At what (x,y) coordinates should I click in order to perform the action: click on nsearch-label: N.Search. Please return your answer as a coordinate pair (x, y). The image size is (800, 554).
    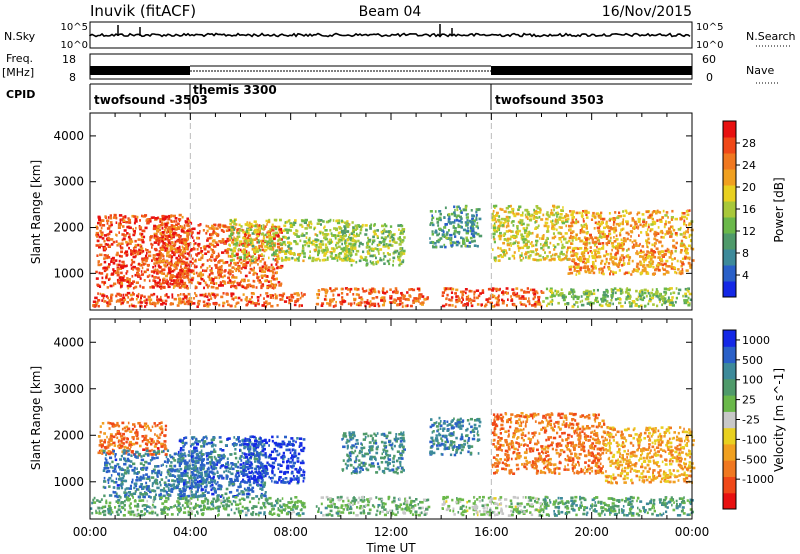
    Looking at the image, I should click on (771, 36).